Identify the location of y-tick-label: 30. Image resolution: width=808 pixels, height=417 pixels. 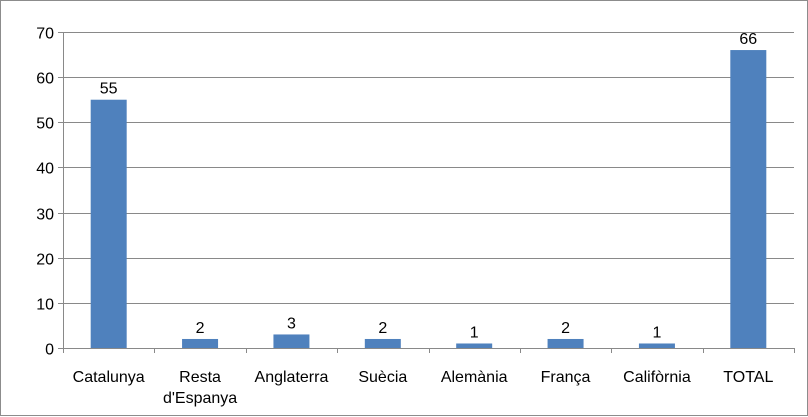
(45, 215).